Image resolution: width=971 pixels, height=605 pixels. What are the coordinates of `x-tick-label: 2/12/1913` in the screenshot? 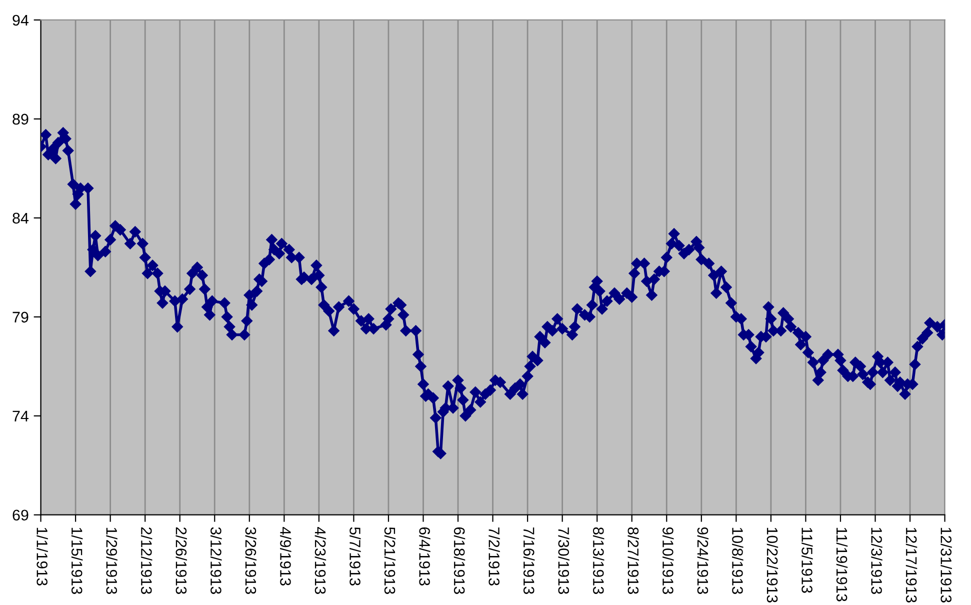 It's located at (146, 560).